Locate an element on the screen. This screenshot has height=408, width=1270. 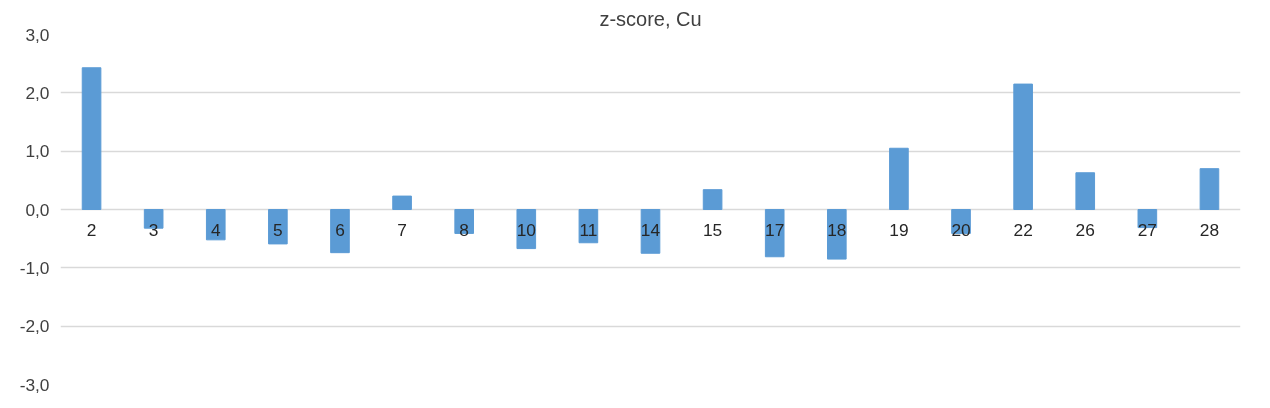
x-tick-label: 4 is located at coordinates (215, 229).